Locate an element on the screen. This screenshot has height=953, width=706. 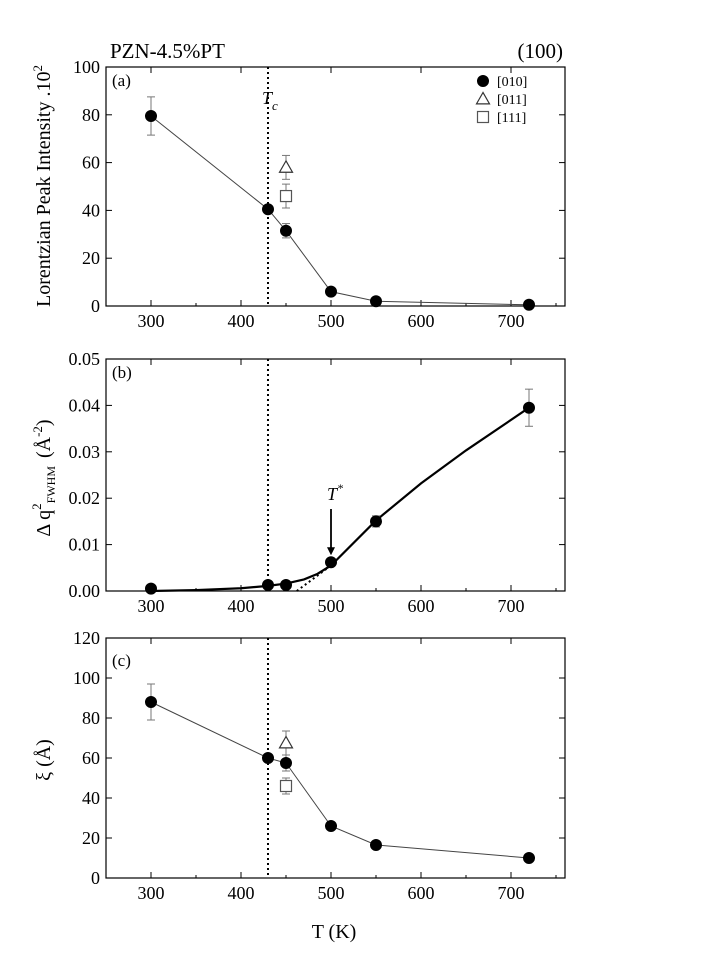
panel-c-xtick-label: 600 is located at coordinates (421, 893).